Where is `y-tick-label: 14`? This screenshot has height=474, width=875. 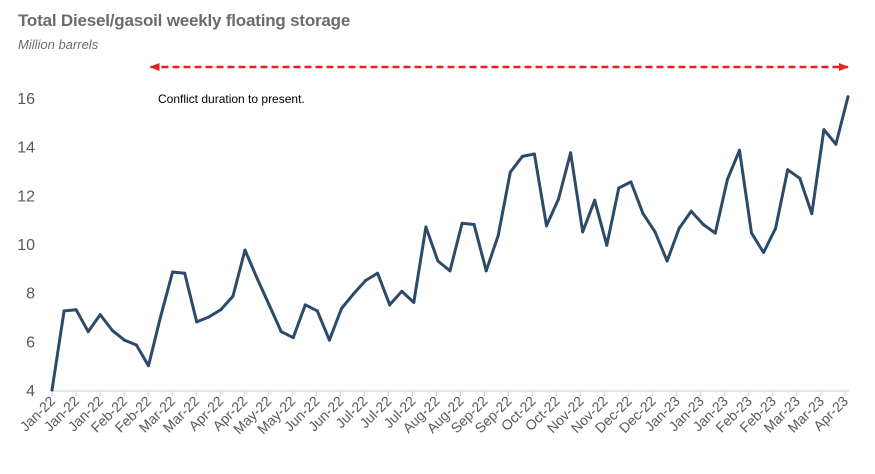 y-tick-label: 14 is located at coordinates (26, 148).